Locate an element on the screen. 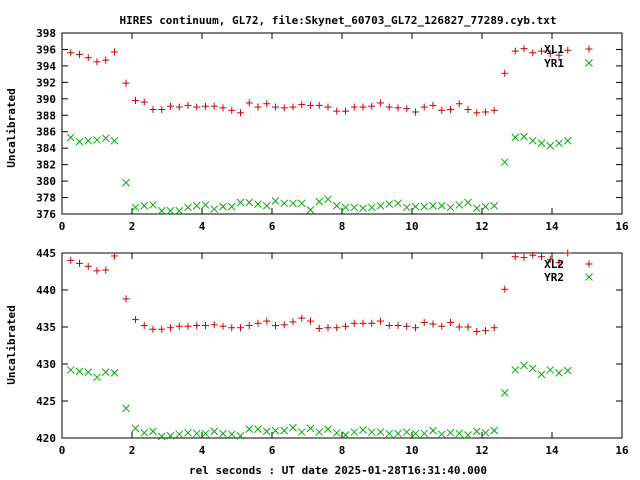  y-tick-label: 380 is located at coordinates (46, 181).